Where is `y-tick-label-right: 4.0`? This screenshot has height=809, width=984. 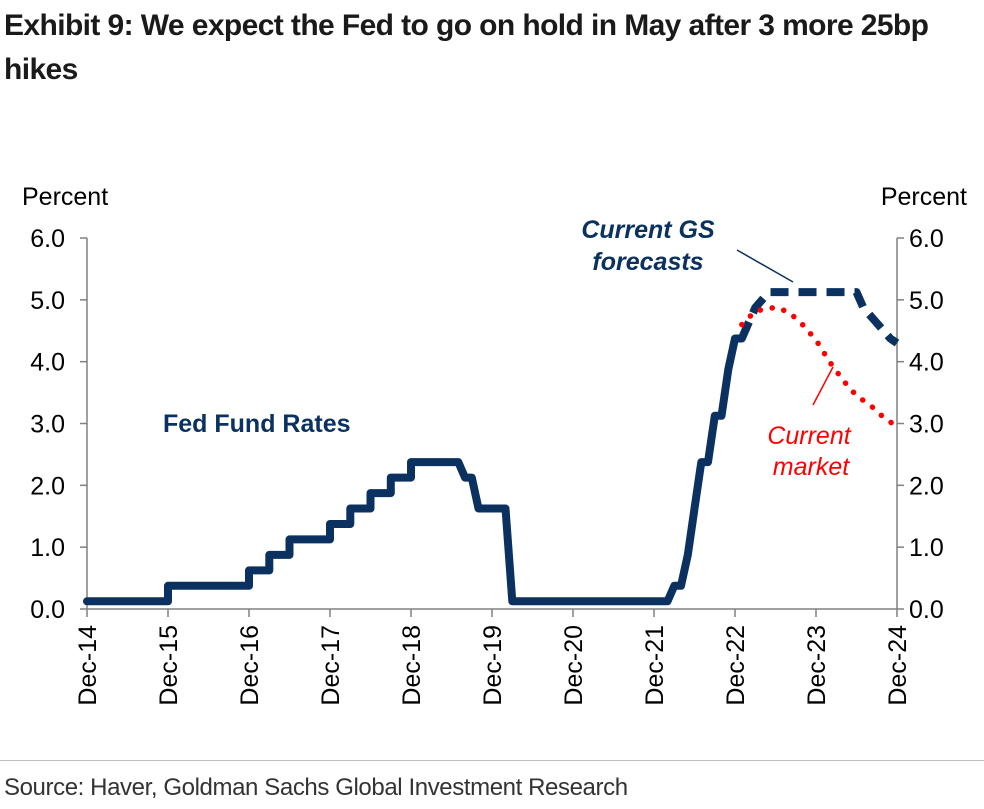 y-tick-label-right: 4.0 is located at coordinates (926, 363).